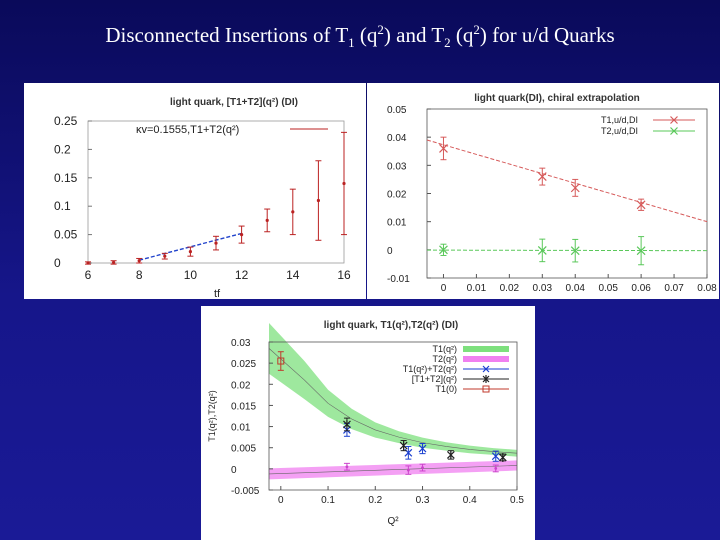 Image resolution: width=720 pixels, height=540 pixels. Describe the element at coordinates (191, 275) in the screenshot. I see `x-tick-label: 10` at that location.